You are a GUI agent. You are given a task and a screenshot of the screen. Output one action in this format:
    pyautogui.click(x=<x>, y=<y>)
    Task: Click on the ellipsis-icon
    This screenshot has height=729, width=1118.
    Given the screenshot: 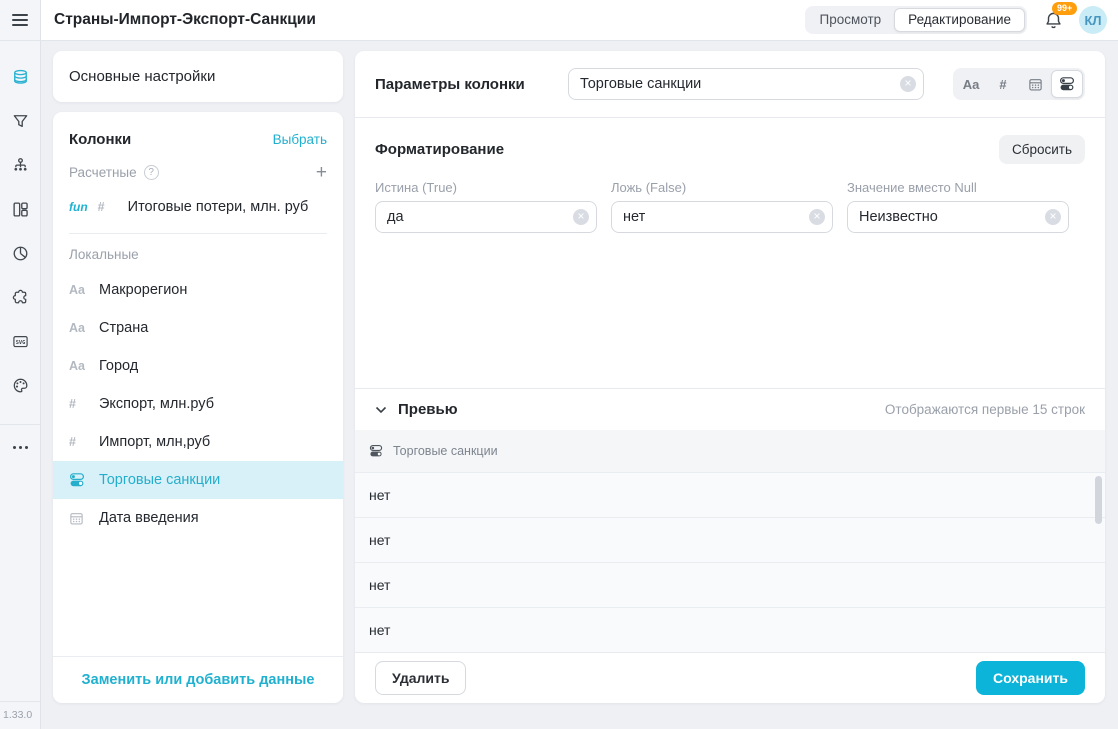 What is the action you would take?
    pyautogui.click(x=20, y=447)
    